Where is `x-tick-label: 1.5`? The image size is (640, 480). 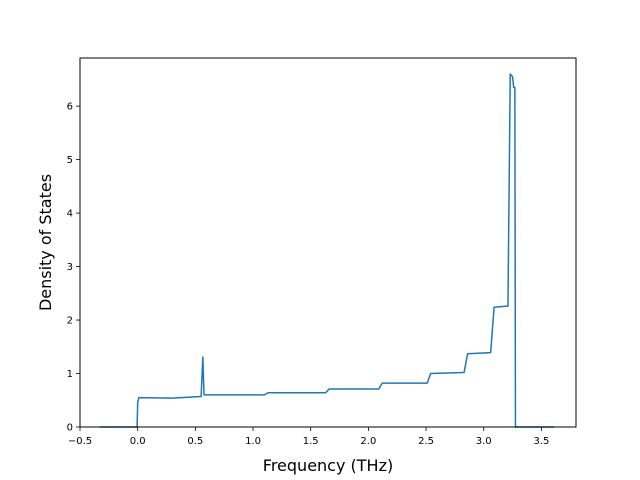
x-tick-label: 1.5 is located at coordinates (311, 441).